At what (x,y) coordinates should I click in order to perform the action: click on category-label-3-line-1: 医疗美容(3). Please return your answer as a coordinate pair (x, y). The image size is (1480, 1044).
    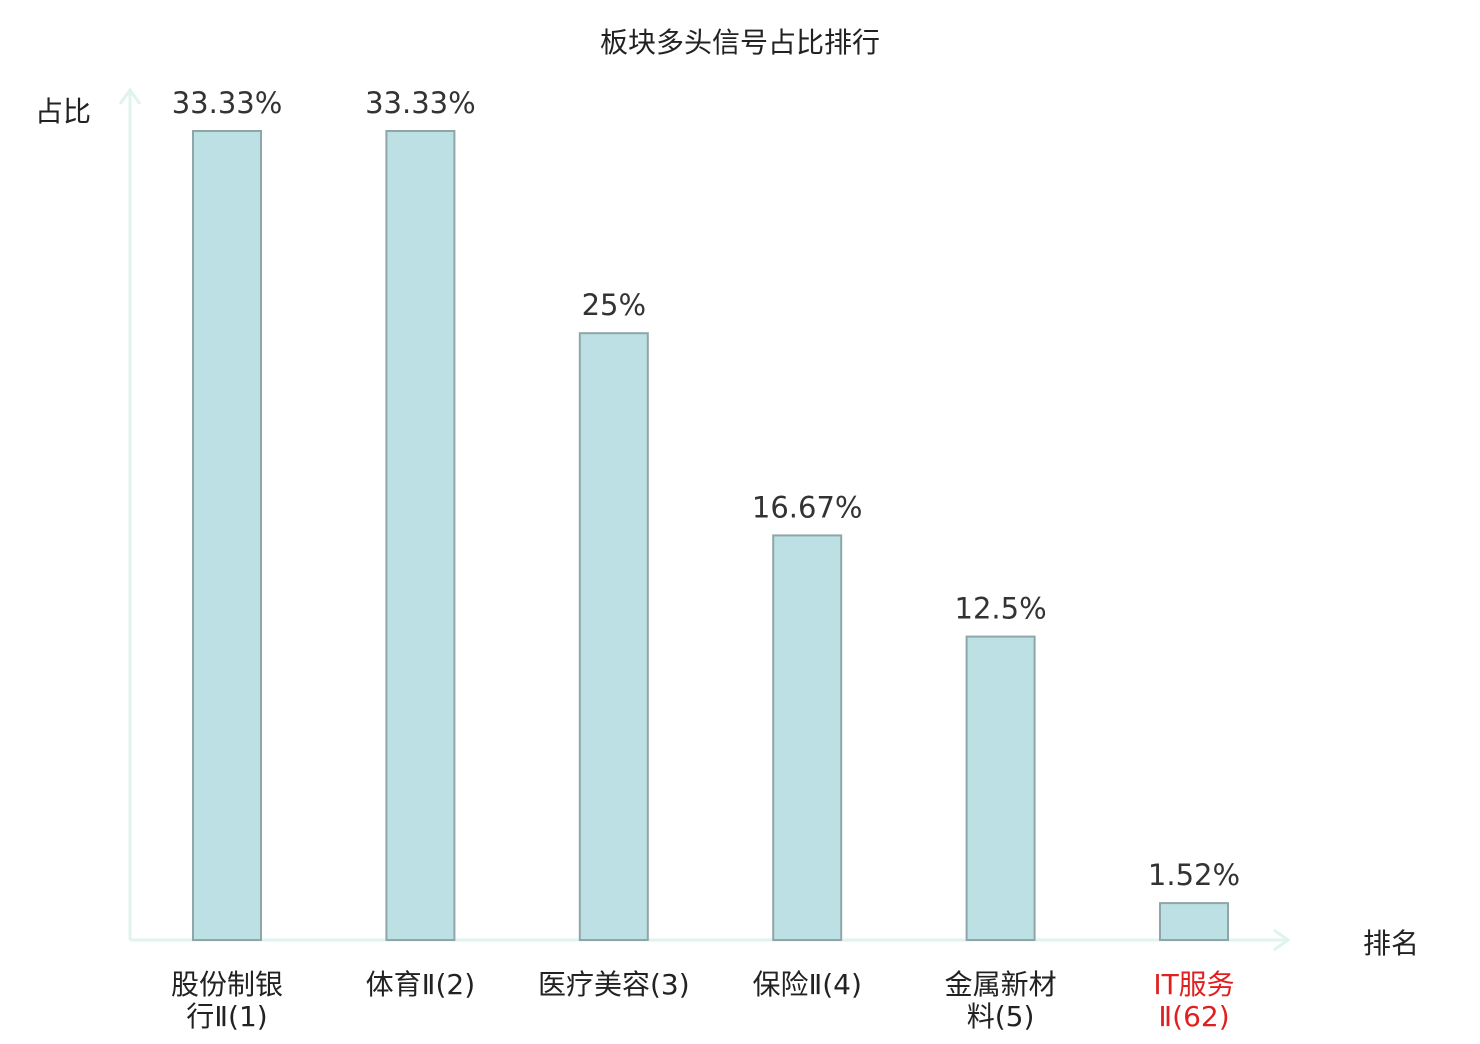
    Looking at the image, I should click on (614, 984).